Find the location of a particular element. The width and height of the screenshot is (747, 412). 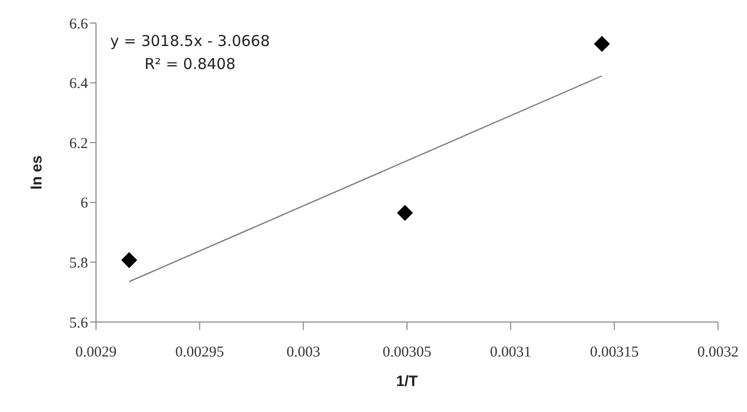

x-axis-title: 1/T is located at coordinates (407, 381).